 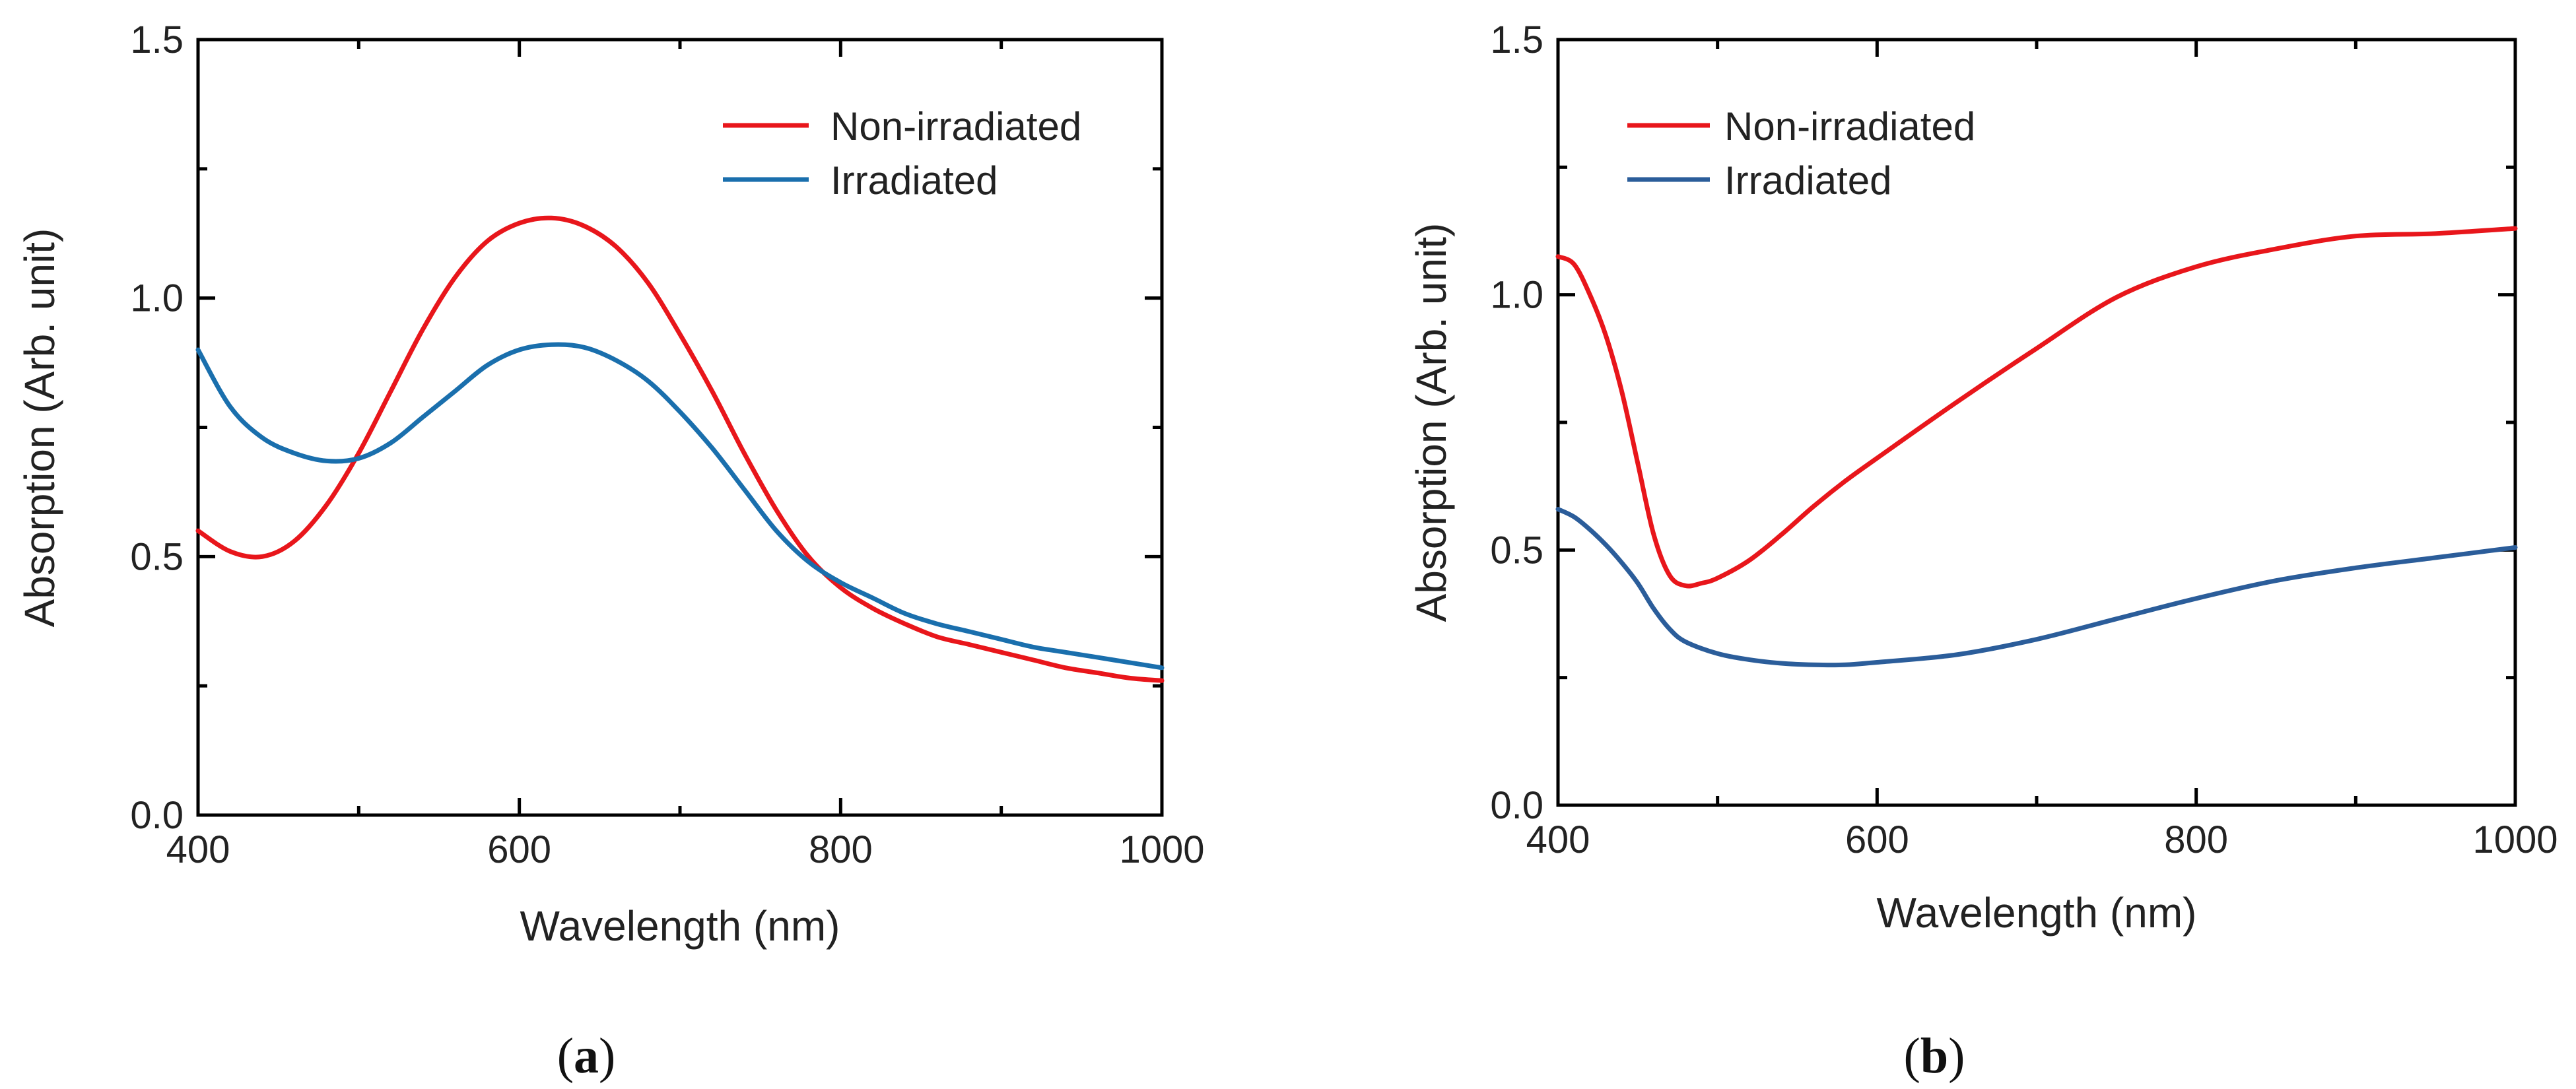 I want to click on x-axis-title-a: Wavelength (nm), so click(x=680, y=926).